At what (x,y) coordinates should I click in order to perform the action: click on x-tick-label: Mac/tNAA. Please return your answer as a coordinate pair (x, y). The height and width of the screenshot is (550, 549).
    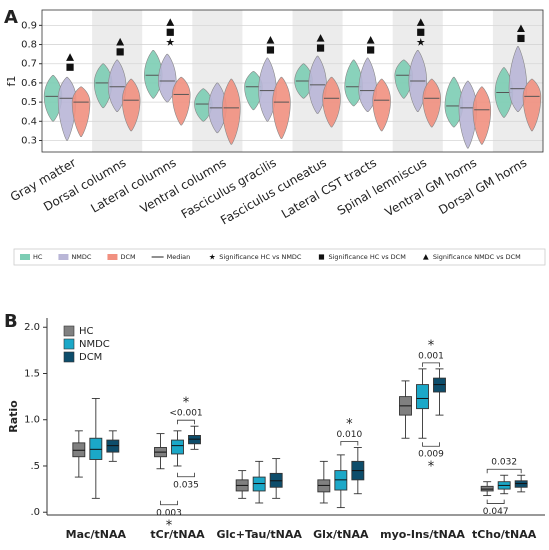
    Looking at the image, I should click on (96, 534).